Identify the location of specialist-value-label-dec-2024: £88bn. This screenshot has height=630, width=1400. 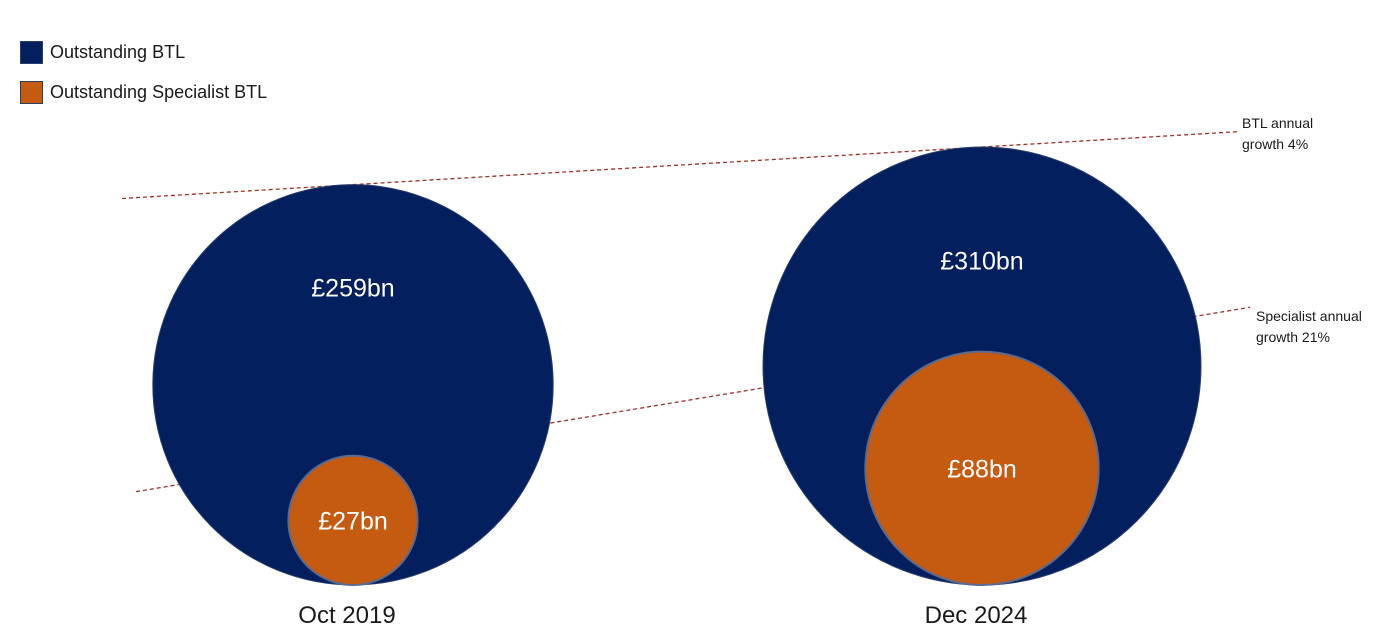
(982, 469).